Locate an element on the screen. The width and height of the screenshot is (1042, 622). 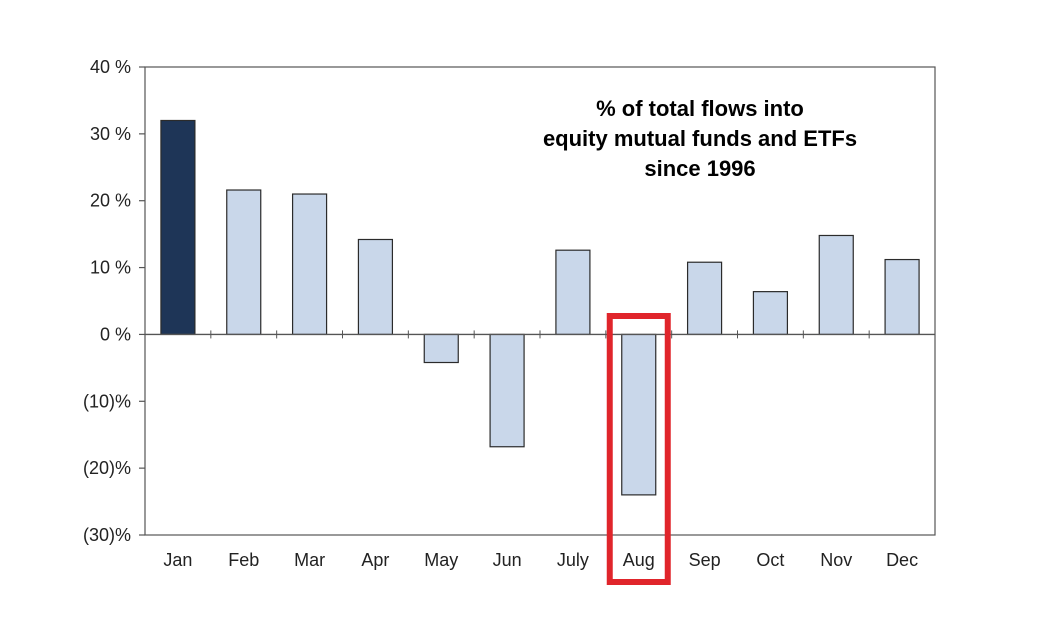
x-tick-label: July is located at coordinates (573, 560).